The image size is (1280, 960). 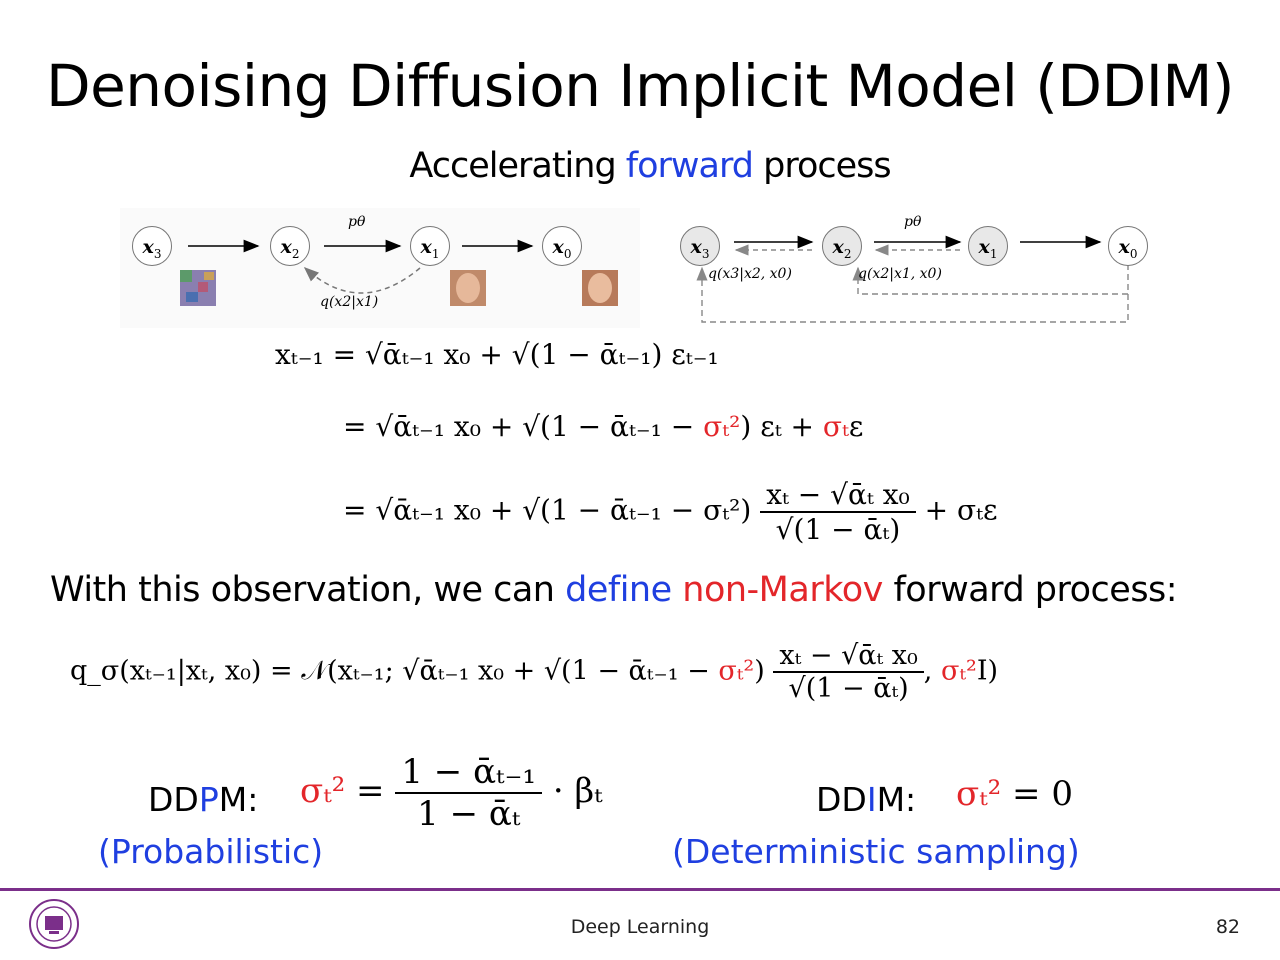 What do you see at coordinates (988, 246) in the screenshot?
I see `node-right-x1: x1` at bounding box center [988, 246].